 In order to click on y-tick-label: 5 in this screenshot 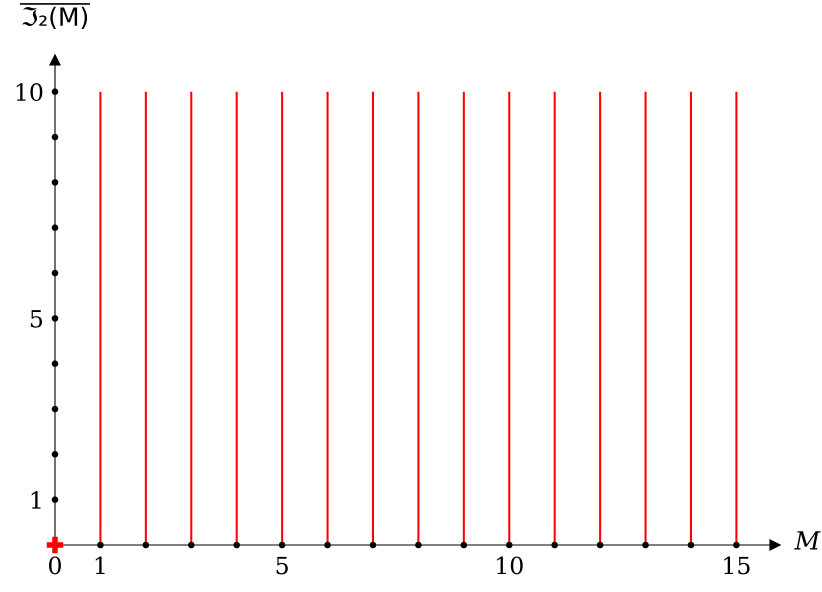, I will do `click(36, 319)`.